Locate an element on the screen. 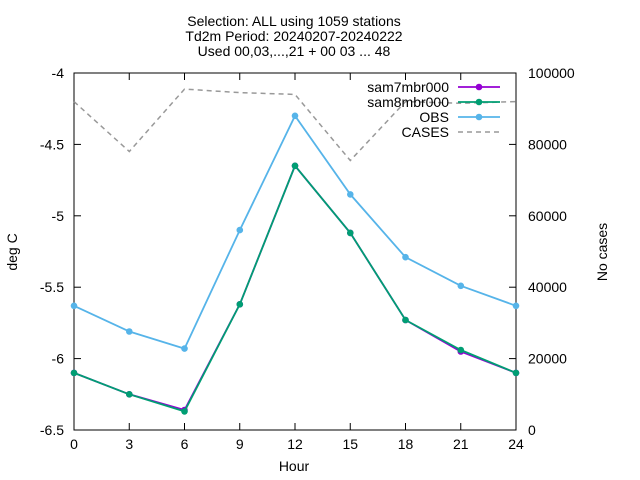 The height and width of the screenshot is (480, 640). y-tick-label: -4 is located at coordinates (58, 73).